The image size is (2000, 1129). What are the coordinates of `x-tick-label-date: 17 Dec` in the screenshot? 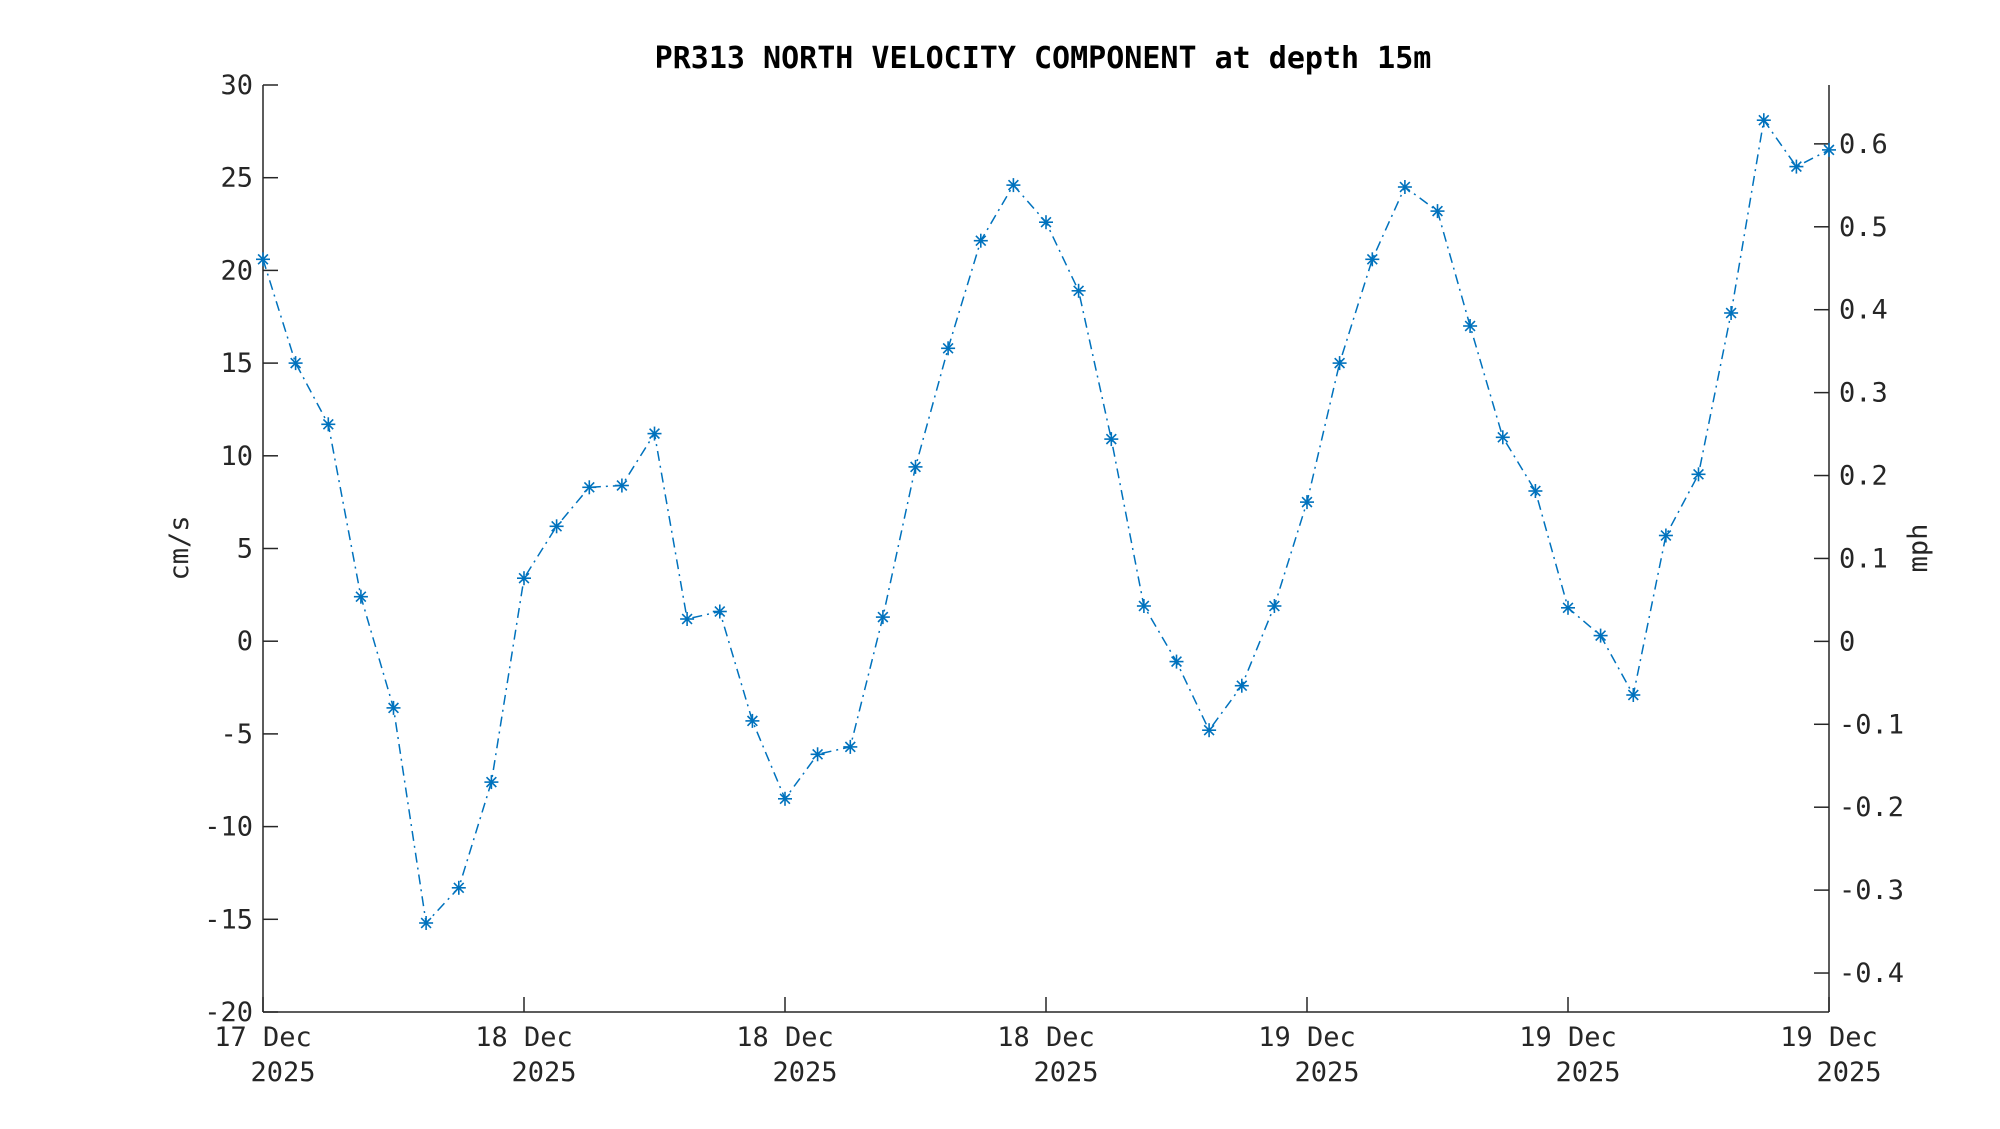 It's located at (263, 1037).